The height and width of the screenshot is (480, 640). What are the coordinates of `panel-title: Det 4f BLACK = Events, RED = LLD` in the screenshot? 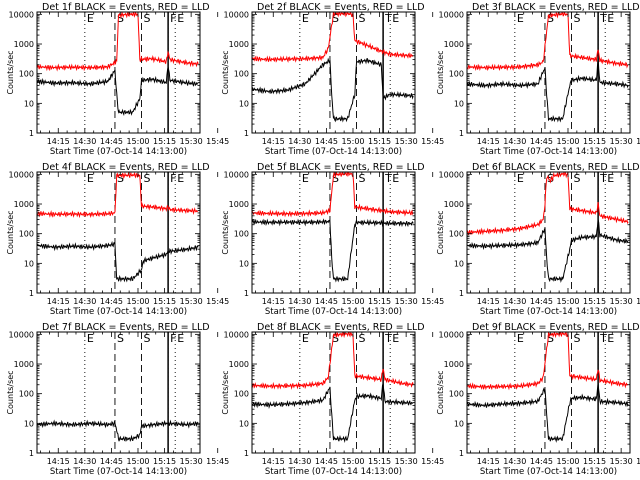 It's located at (126, 167).